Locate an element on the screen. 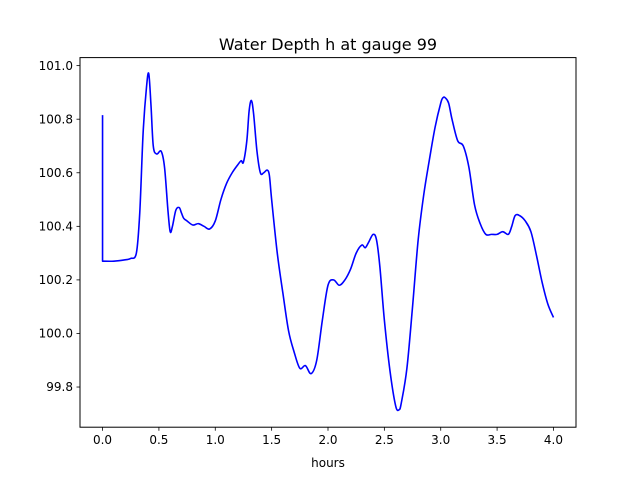 This screenshot has height=480, width=640. x-tick-label: 0.5 is located at coordinates (158, 440).